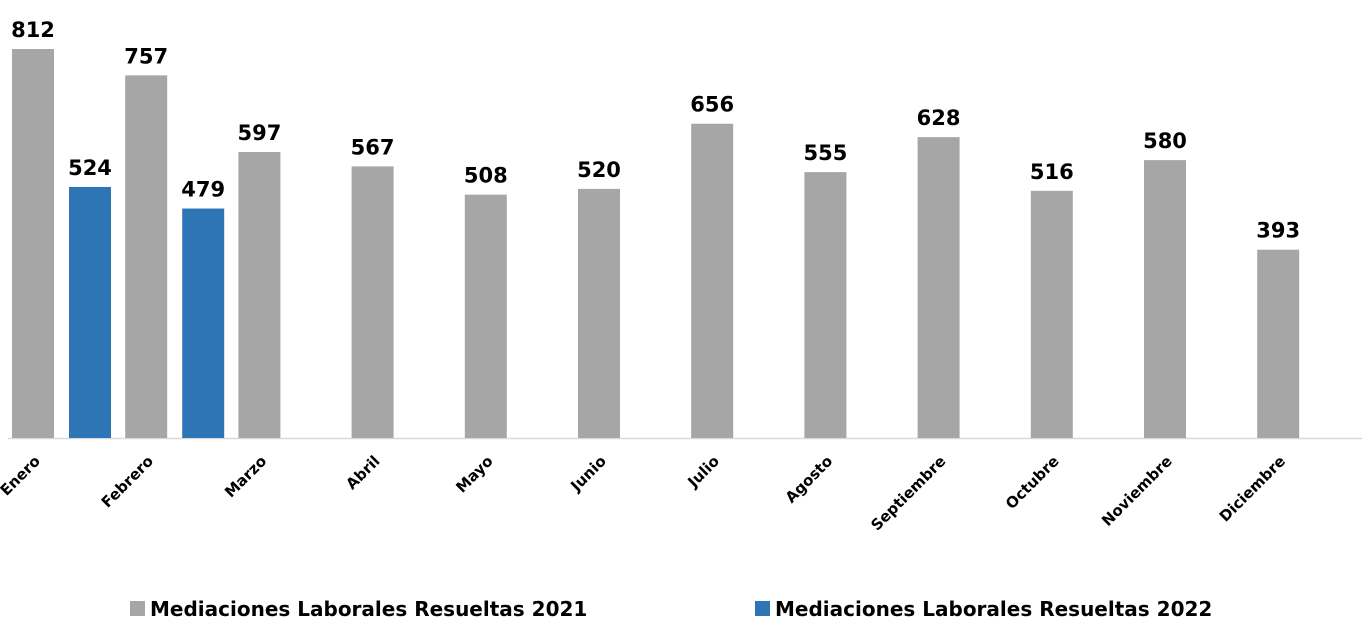 Image resolution: width=1362 pixels, height=629 pixels. What do you see at coordinates (146, 56) in the screenshot?
I see `value-label: 757` at bounding box center [146, 56].